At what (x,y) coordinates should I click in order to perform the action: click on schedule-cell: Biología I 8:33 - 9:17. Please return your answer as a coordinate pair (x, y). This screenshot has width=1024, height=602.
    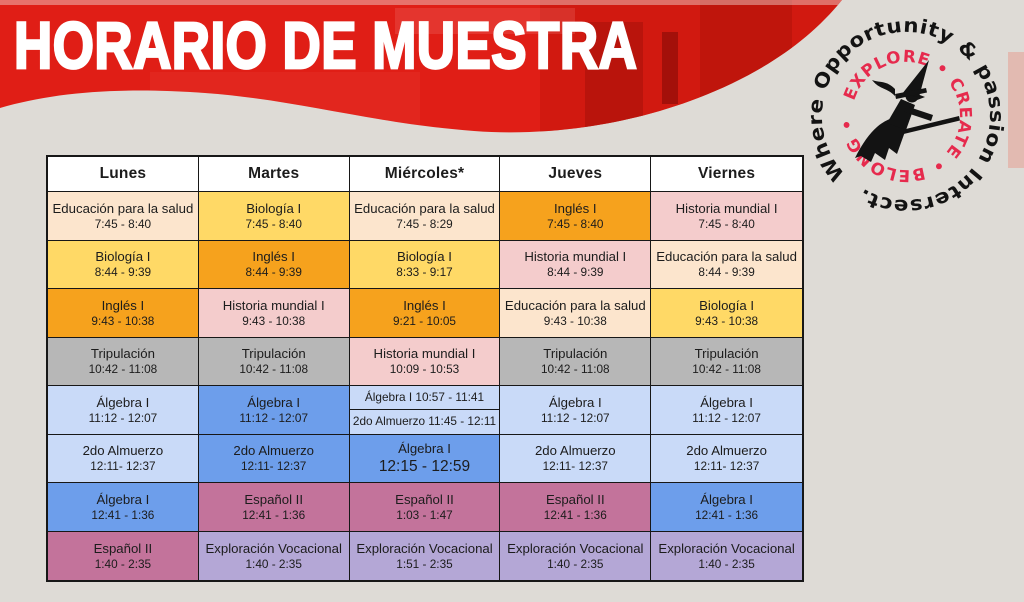
    Looking at the image, I should click on (425, 264).